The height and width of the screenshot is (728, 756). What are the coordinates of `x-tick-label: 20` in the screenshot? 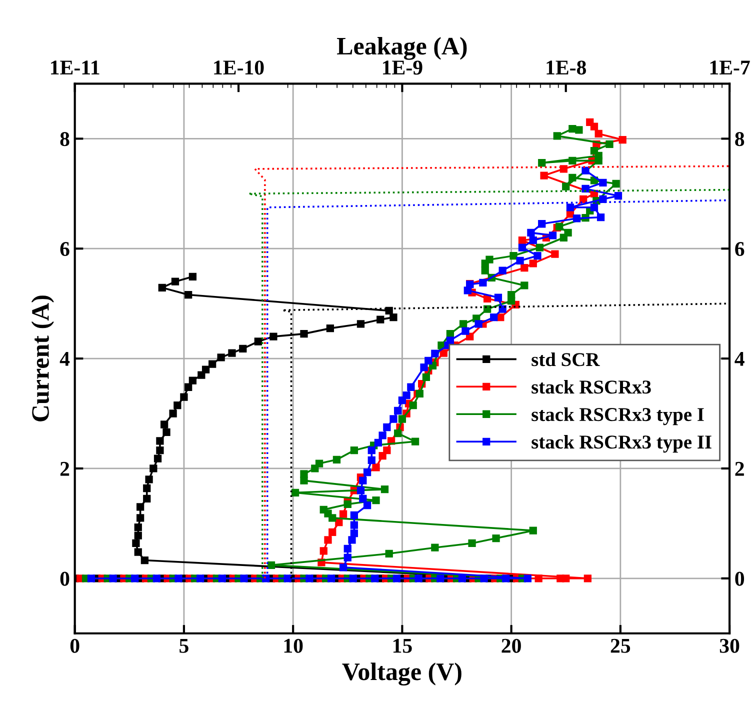 It's located at (511, 645).